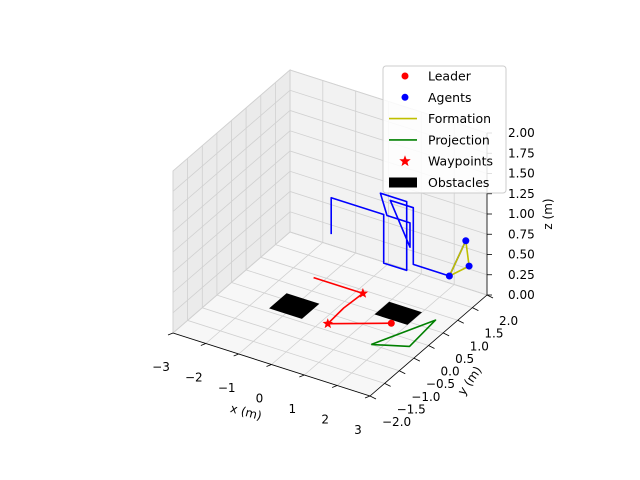  Describe the element at coordinates (396, 422) in the screenshot. I see `y-tick-label: −2.0` at that location.